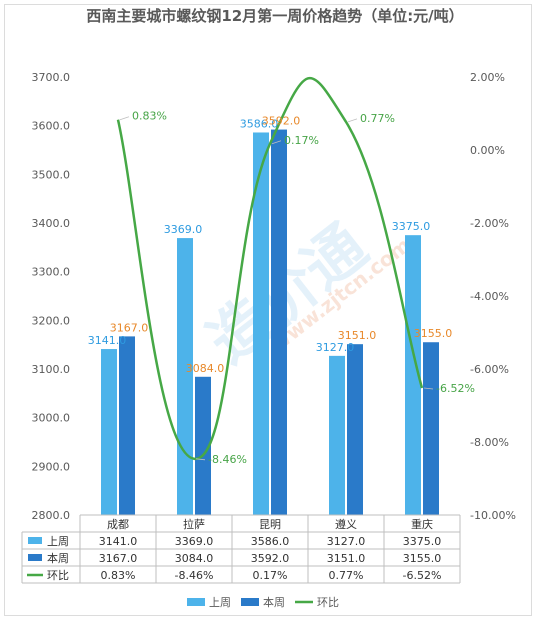  I want to click on right-tick-label: 2.00%, so click(487, 77).